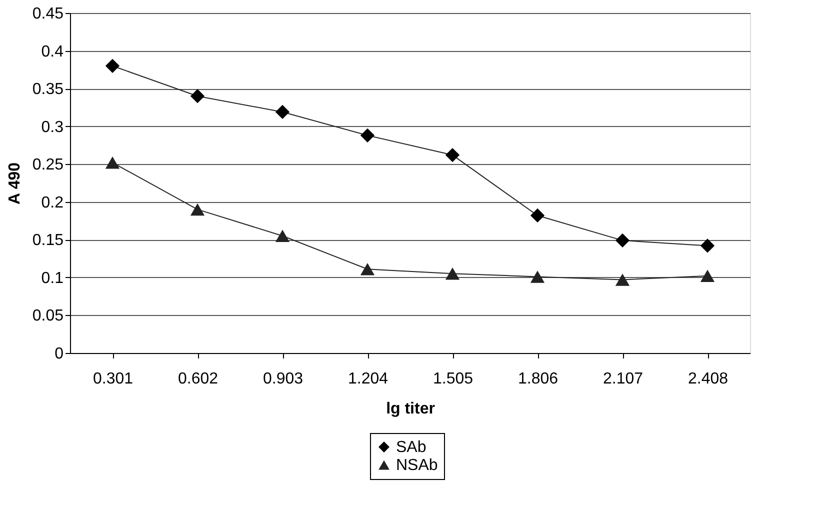  I want to click on x-tick-label: 0.301, so click(113, 379).